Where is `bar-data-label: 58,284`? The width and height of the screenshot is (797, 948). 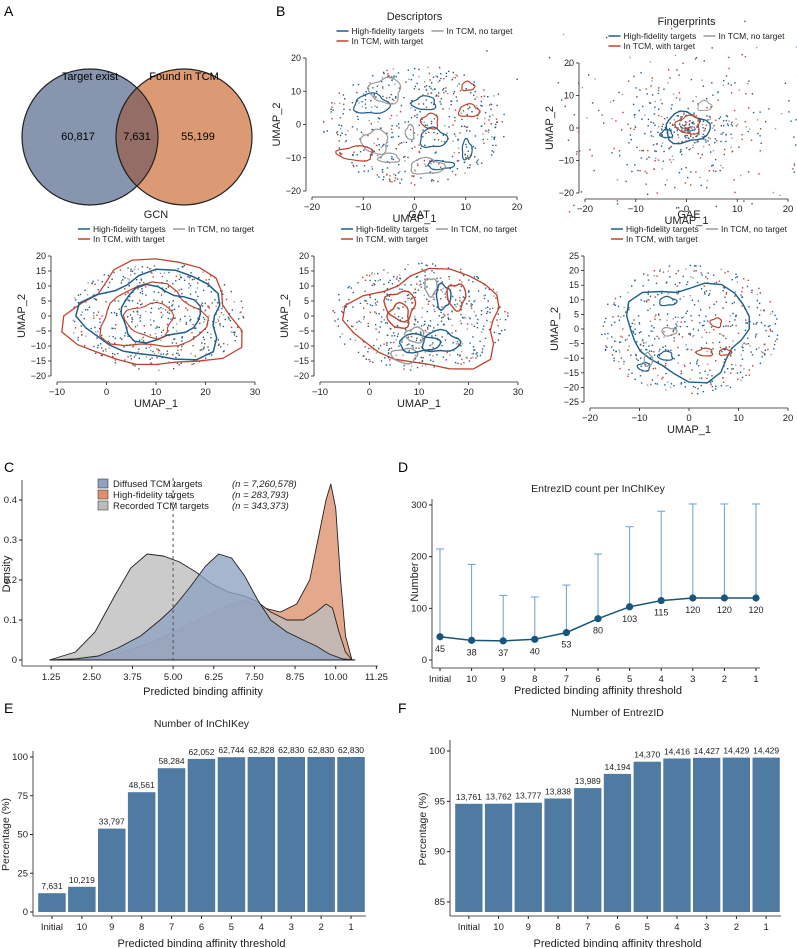
bar-data-label: 58,284 is located at coordinates (172, 761).